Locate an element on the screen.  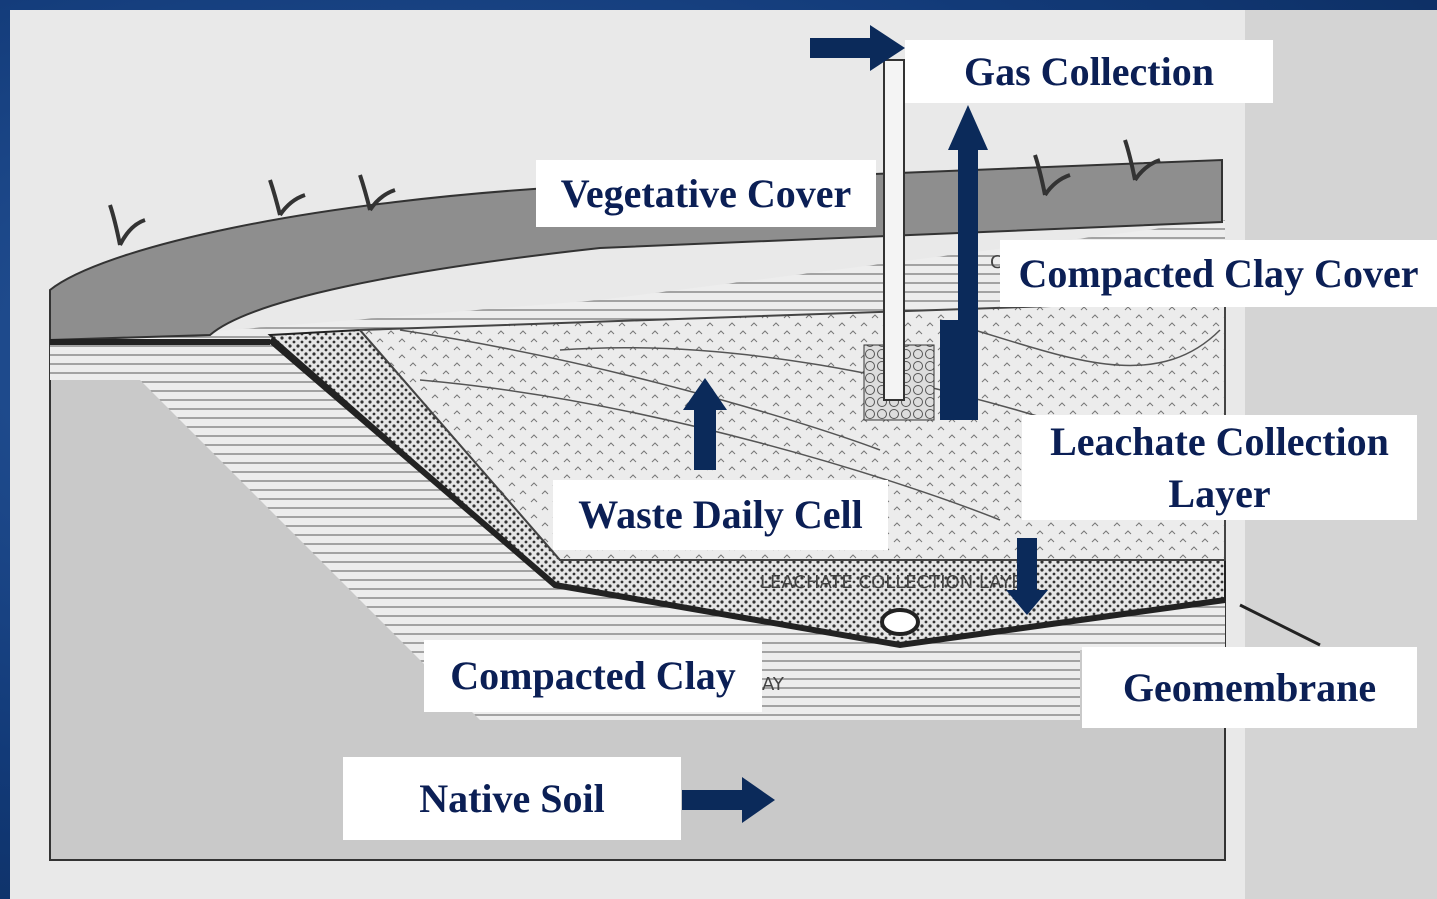
label: Gas Collection is located at coordinates (1089, 71).